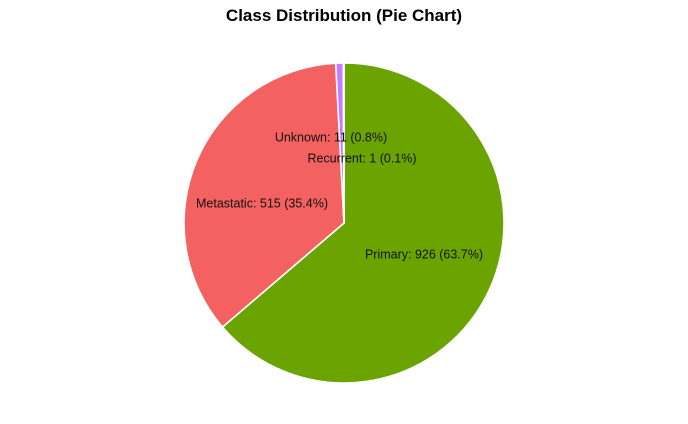 The width and height of the screenshot is (688, 424). I want to click on slice-label-recurrent: Recurrent: 1 (0.1%), so click(361, 158).